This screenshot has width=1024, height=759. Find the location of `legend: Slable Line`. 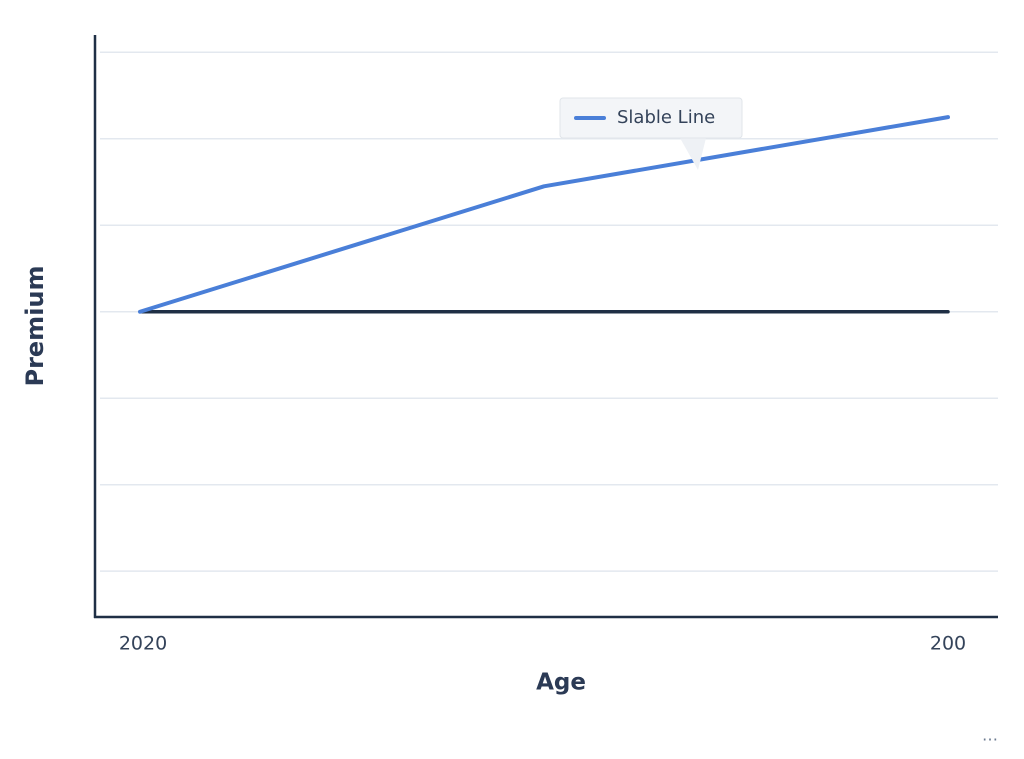

legend: Slable Line is located at coordinates (651, 133).